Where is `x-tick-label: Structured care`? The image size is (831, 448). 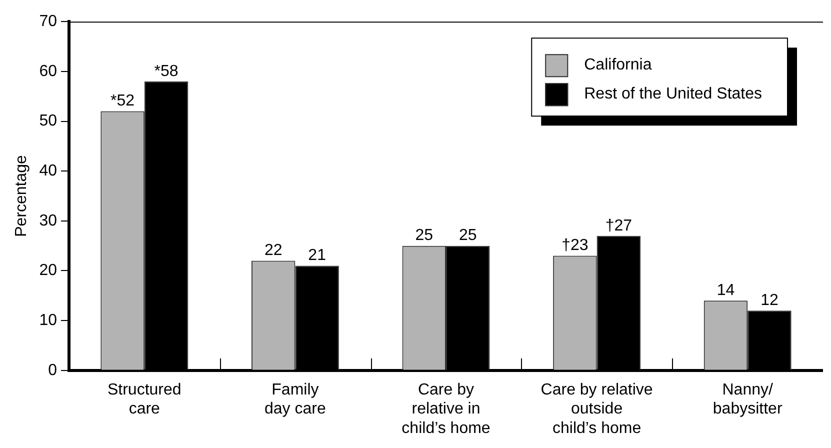
x-tick-label: Structured care is located at coordinates (144, 399).